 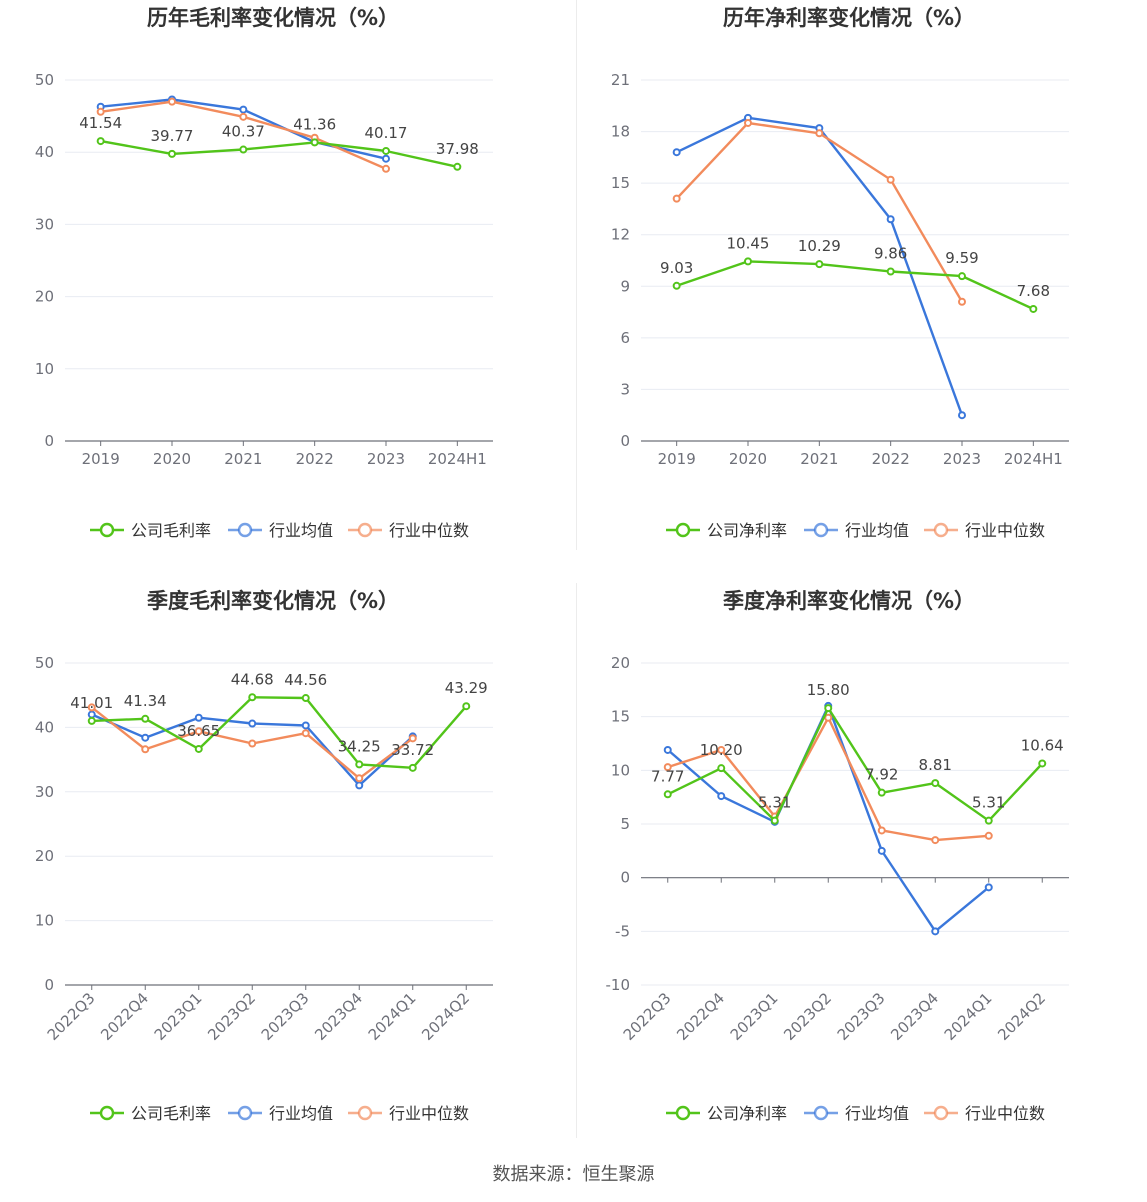 What do you see at coordinates (961, 258) in the screenshot?
I see `data-label: 9.59` at bounding box center [961, 258].